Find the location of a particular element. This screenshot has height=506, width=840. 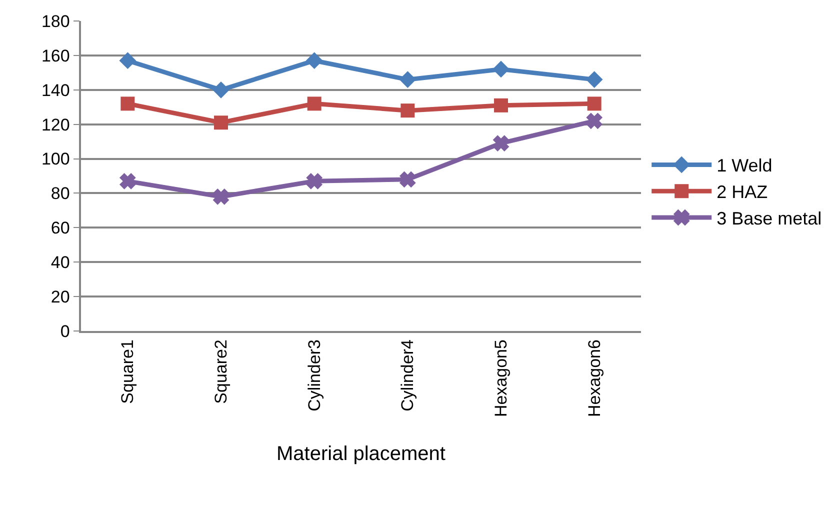

x-tick-label: Cylinder4 is located at coordinates (408, 376).